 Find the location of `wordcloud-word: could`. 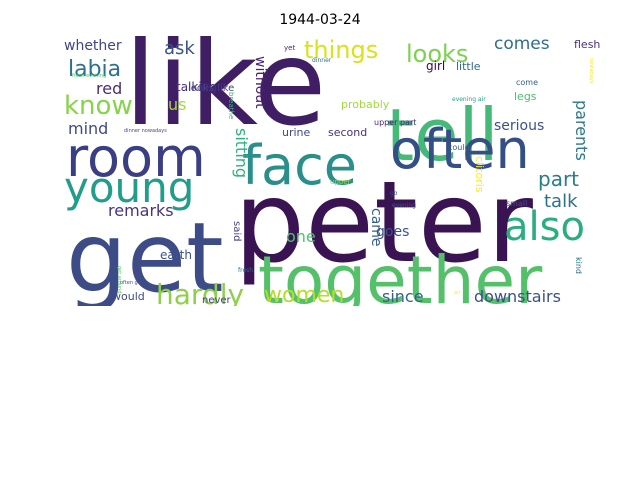

wordcloud-word: could is located at coordinates (459, 147).